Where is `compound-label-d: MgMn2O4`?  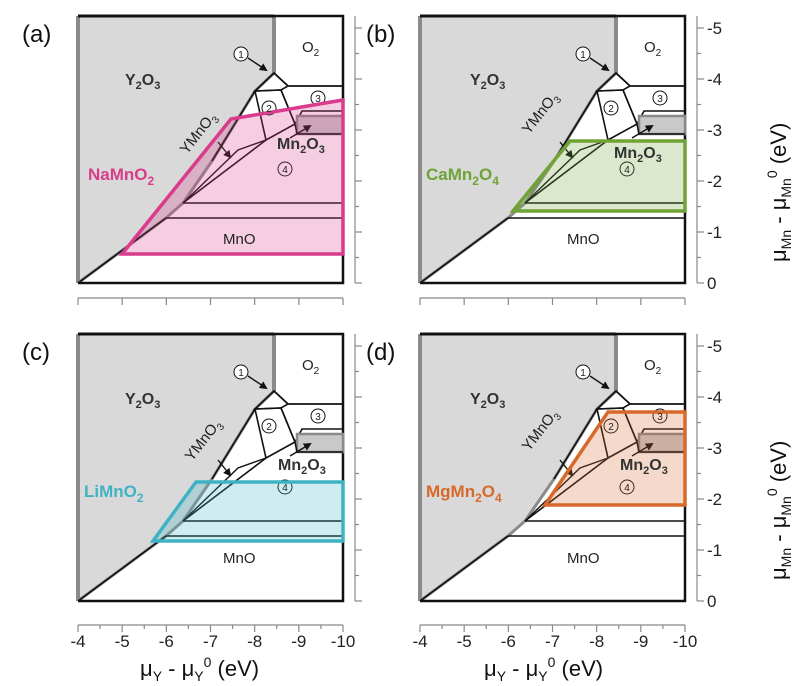 compound-label-d: MgMn2O4 is located at coordinates (464, 493).